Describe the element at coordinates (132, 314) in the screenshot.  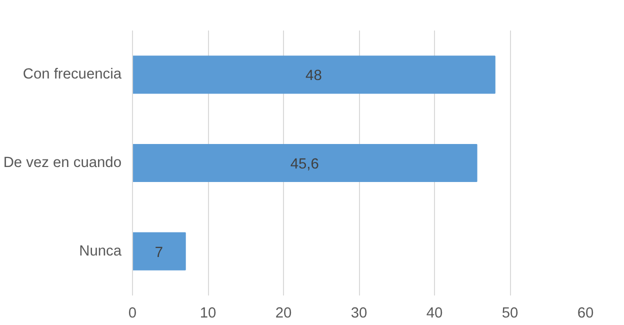
I see `x-tick-label: 0` at that location.